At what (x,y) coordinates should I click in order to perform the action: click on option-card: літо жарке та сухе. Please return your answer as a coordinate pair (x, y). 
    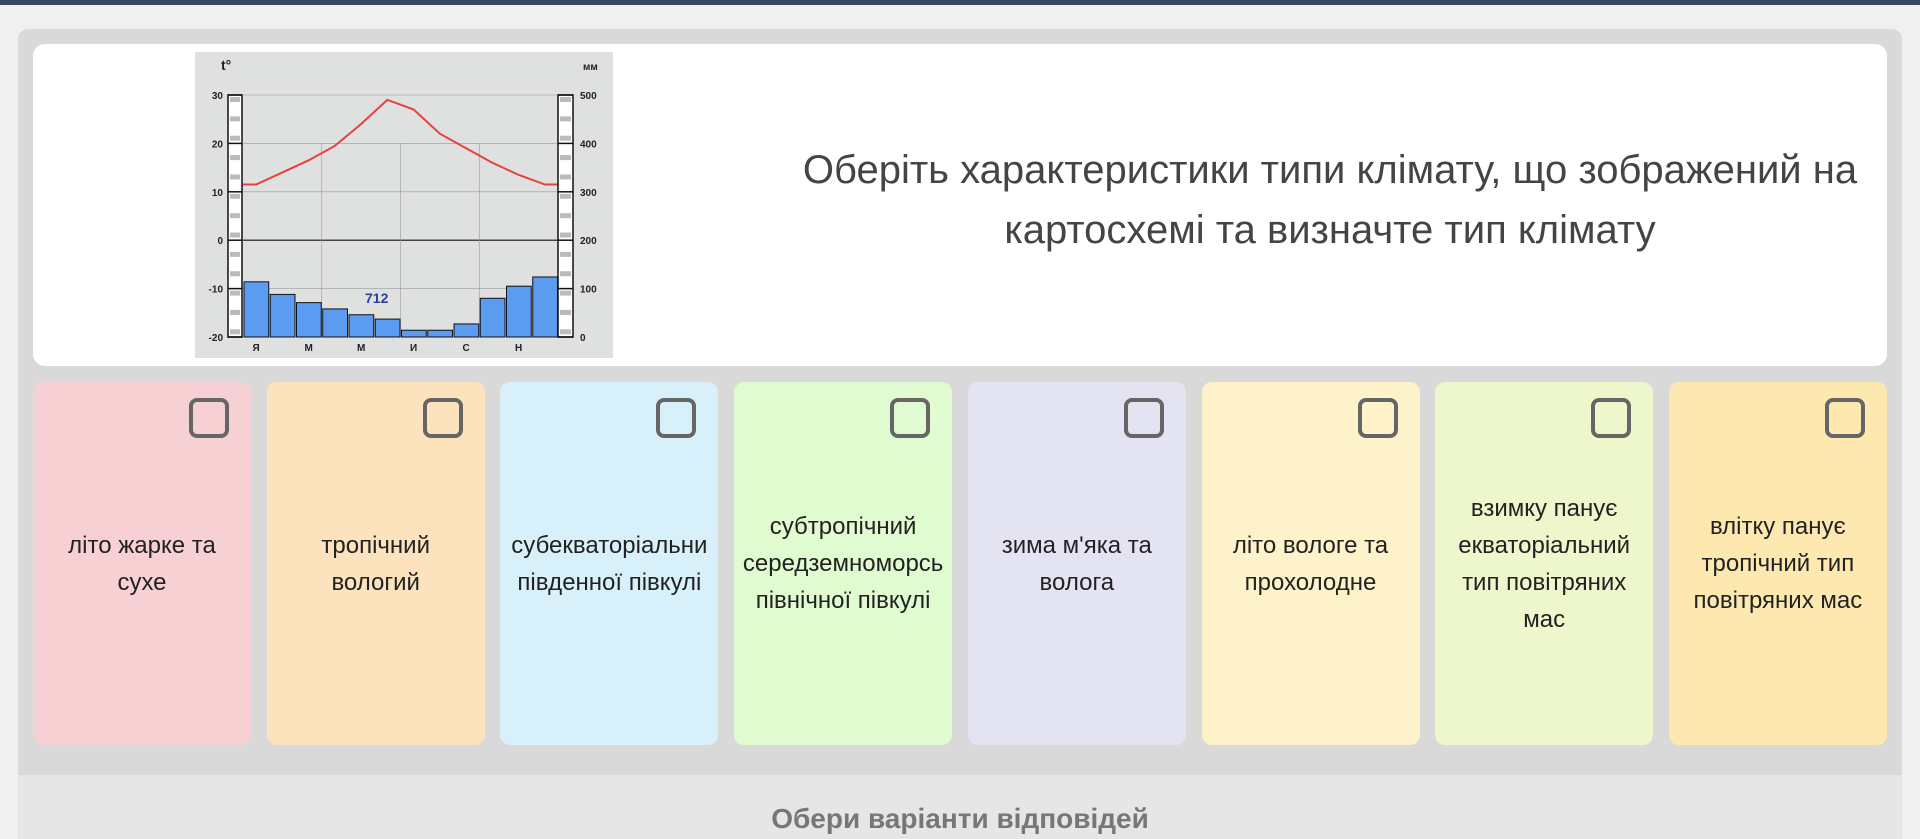
    Looking at the image, I should click on (142, 563).